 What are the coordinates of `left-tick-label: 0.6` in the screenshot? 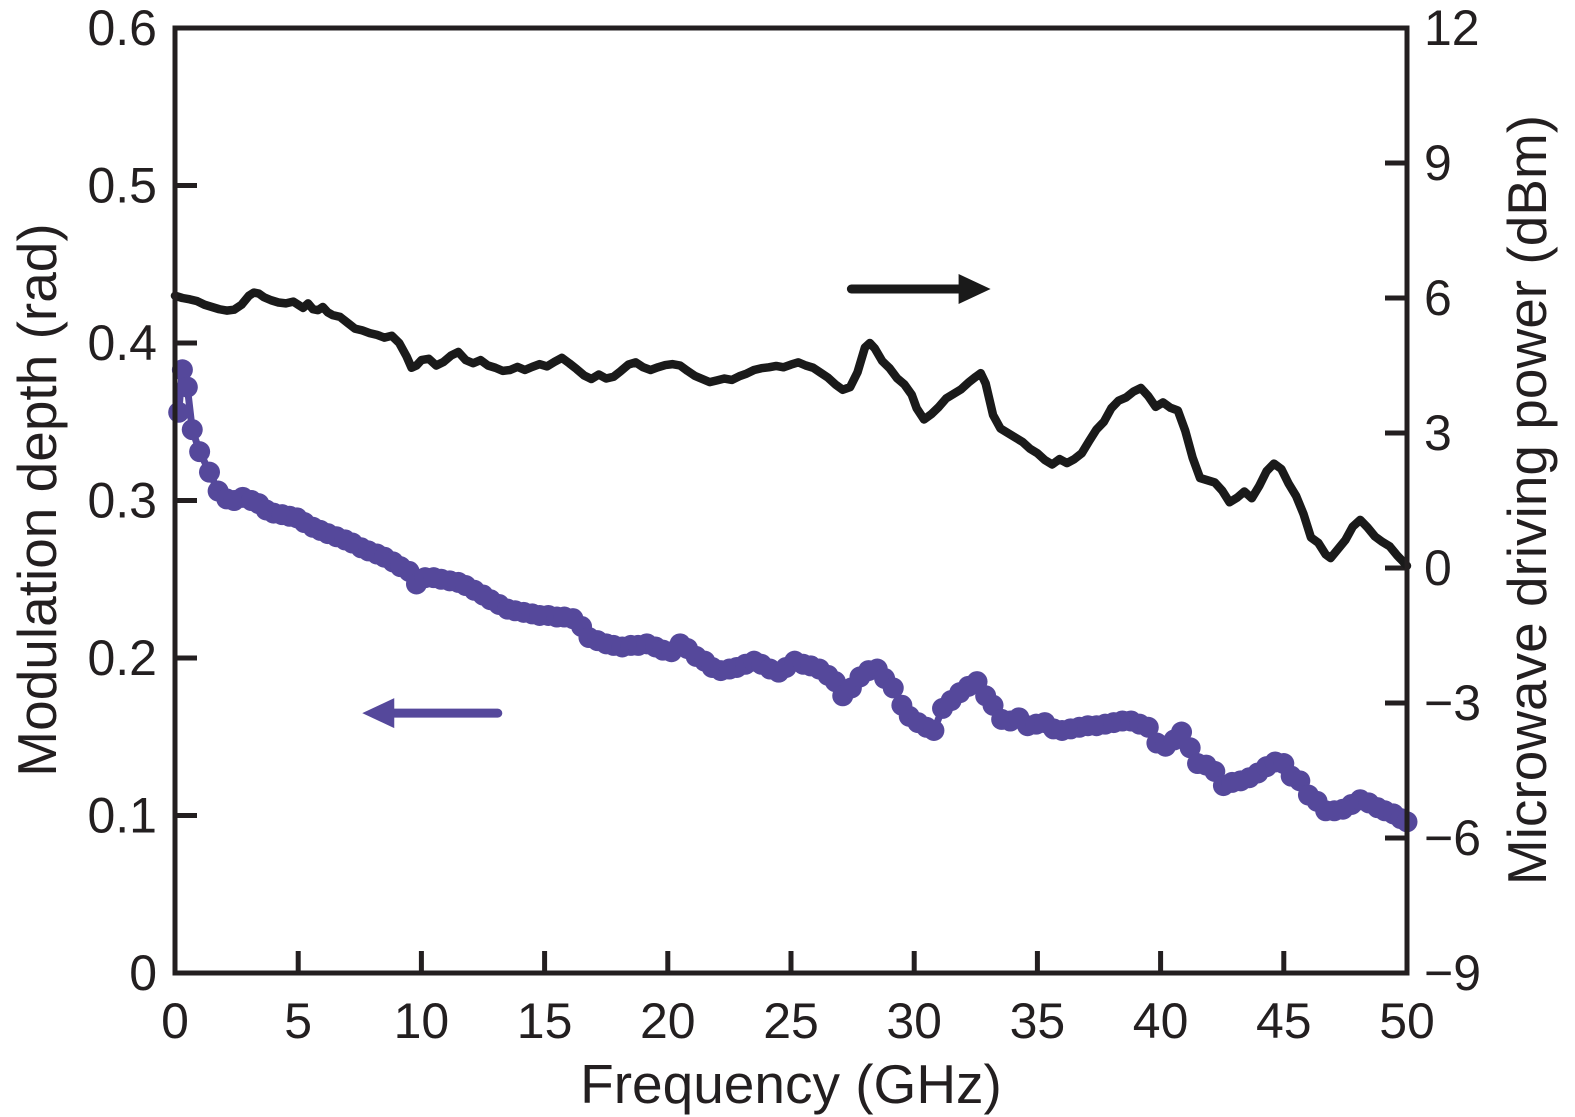 It's located at (122, 28).